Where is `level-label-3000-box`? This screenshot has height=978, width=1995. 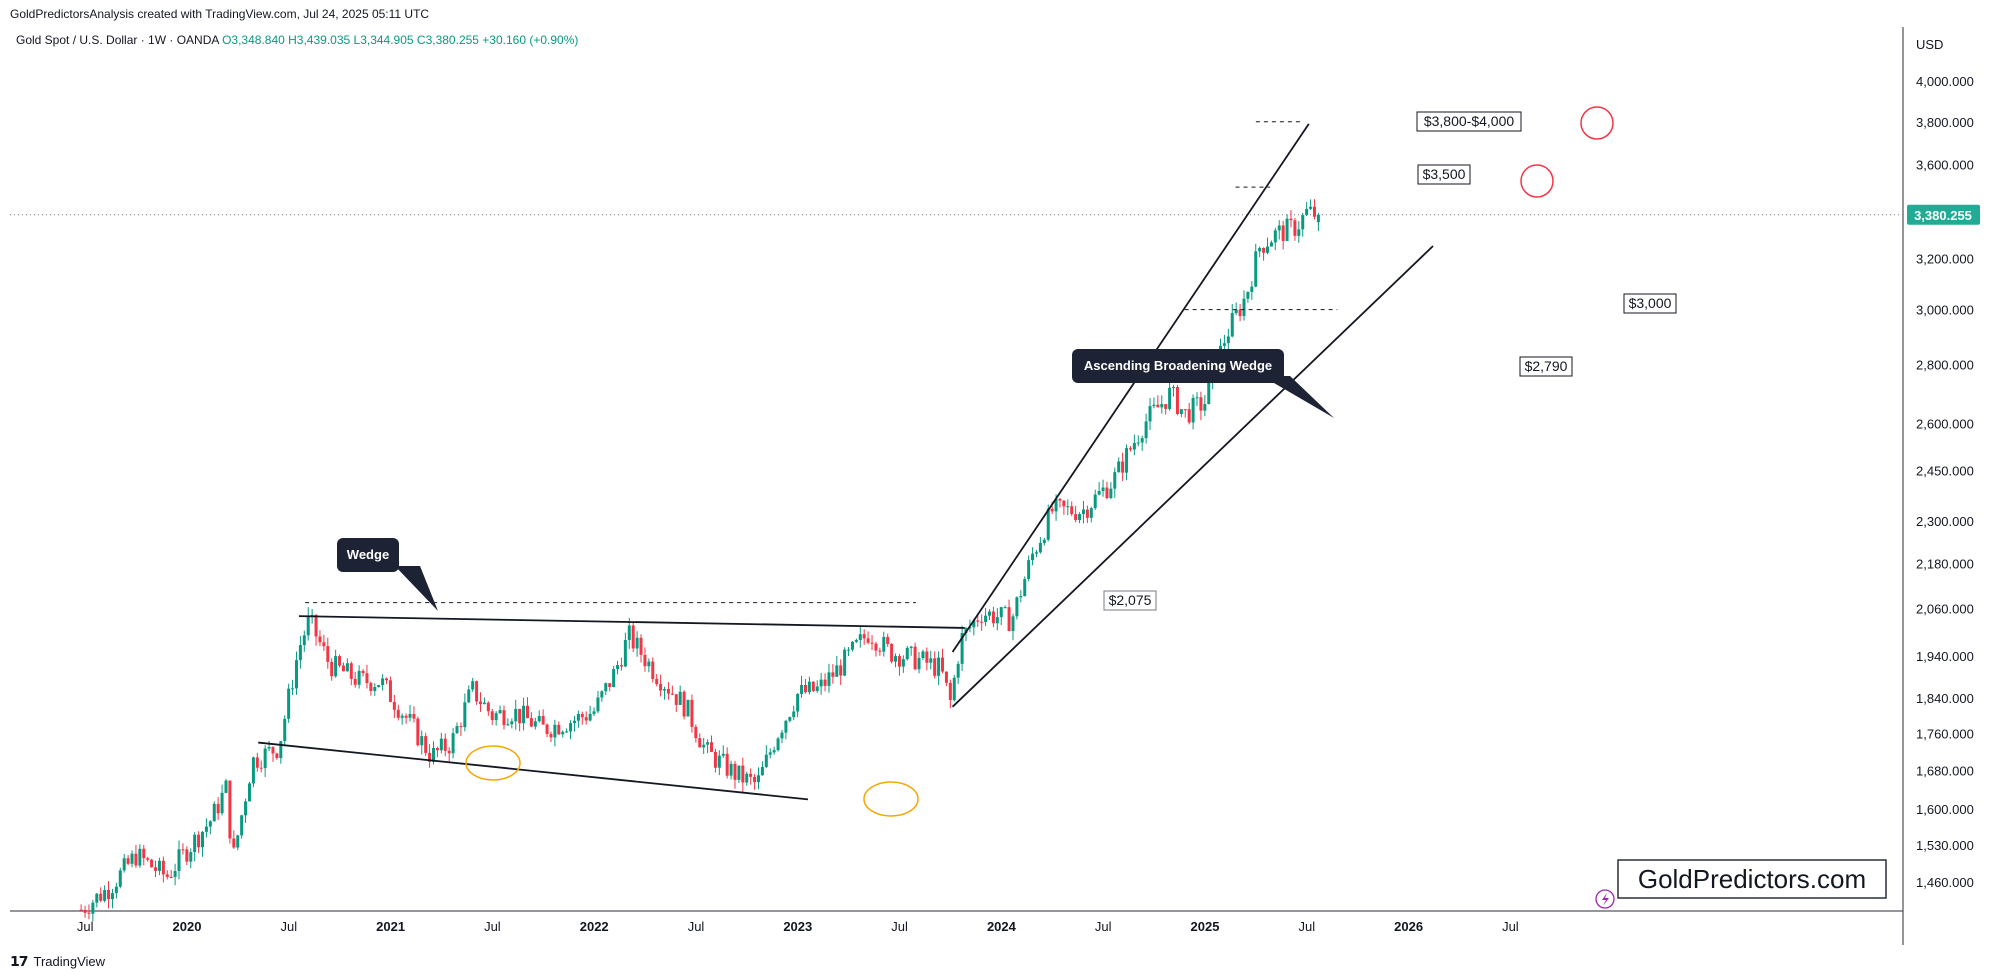 level-label-3000-box is located at coordinates (1650, 303).